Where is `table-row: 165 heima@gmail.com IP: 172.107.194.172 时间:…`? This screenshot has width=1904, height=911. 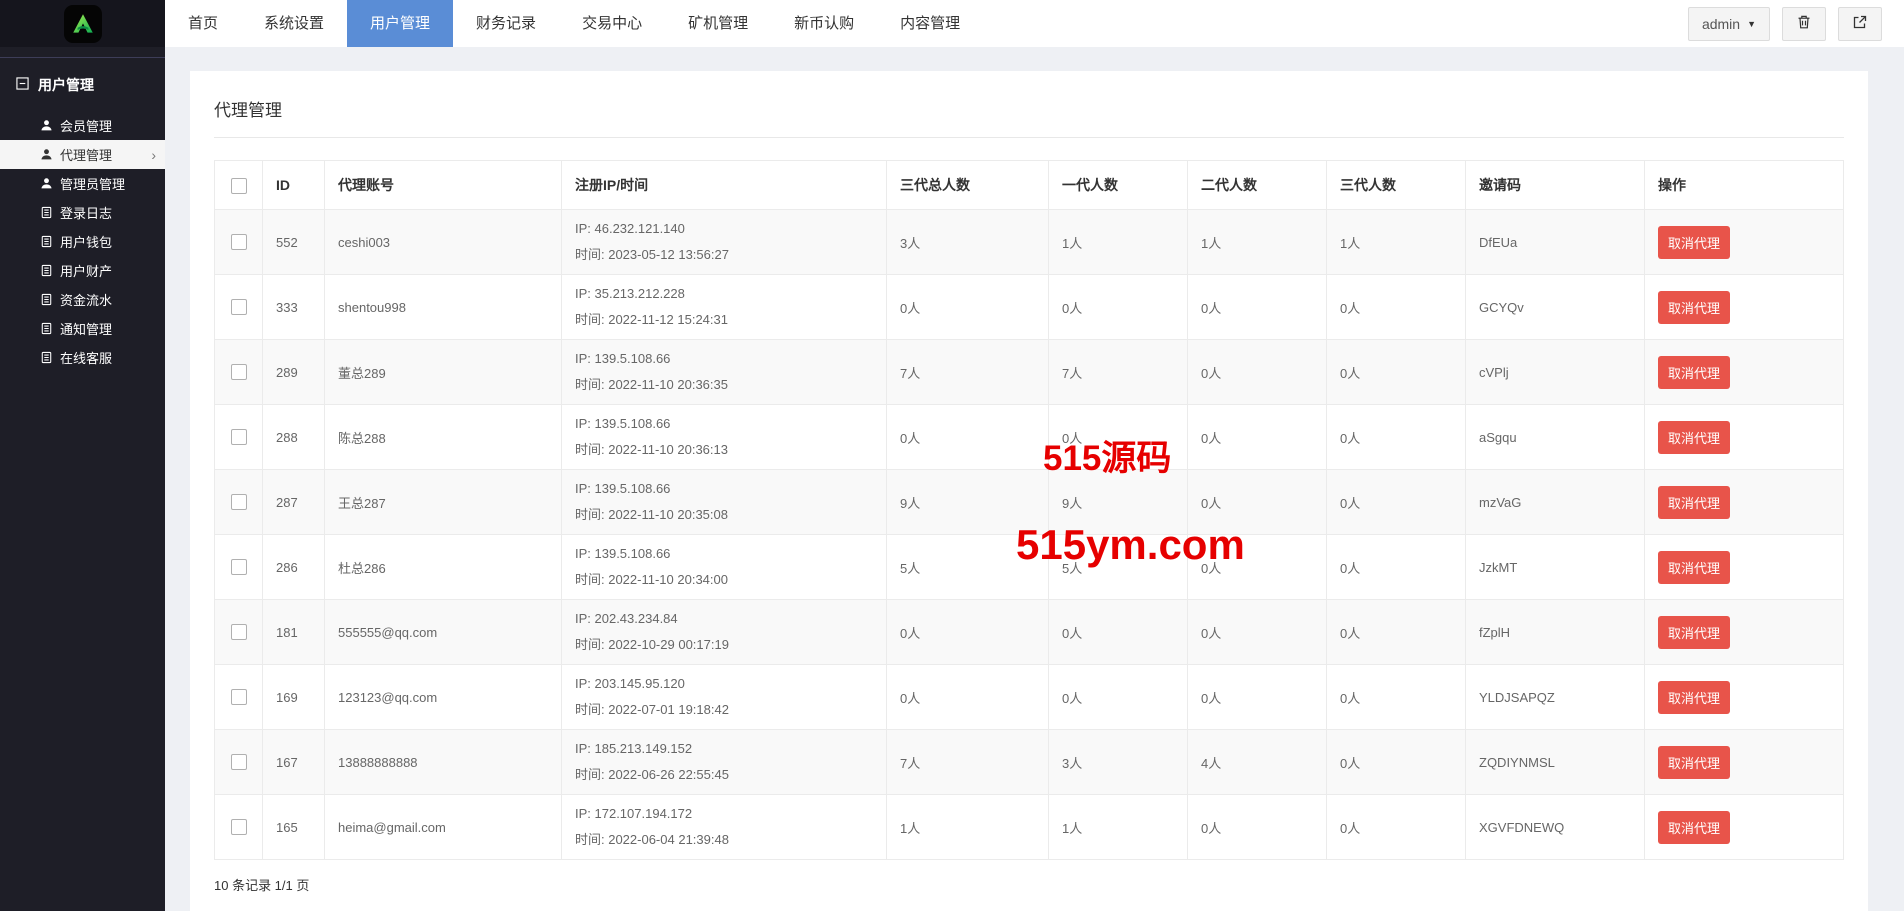
table-row: 165 heima@gmail.com IP: 172.107.194.172 时间:… is located at coordinates (1029, 827).